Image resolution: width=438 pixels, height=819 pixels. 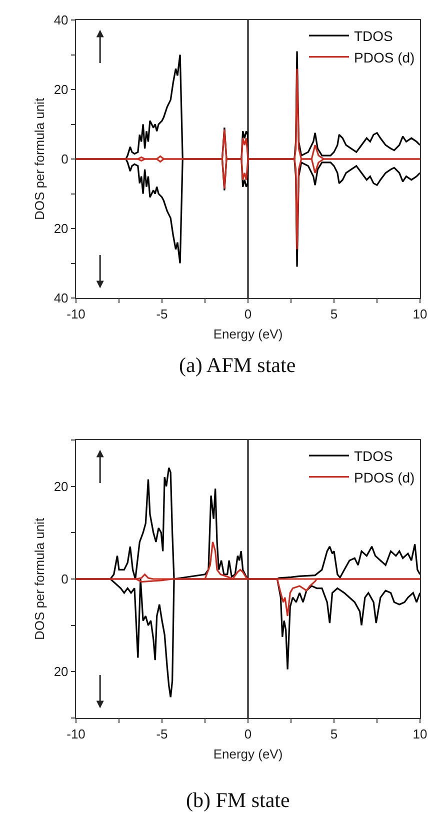 I want to click on text: (b) FM state, so click(x=238, y=800).